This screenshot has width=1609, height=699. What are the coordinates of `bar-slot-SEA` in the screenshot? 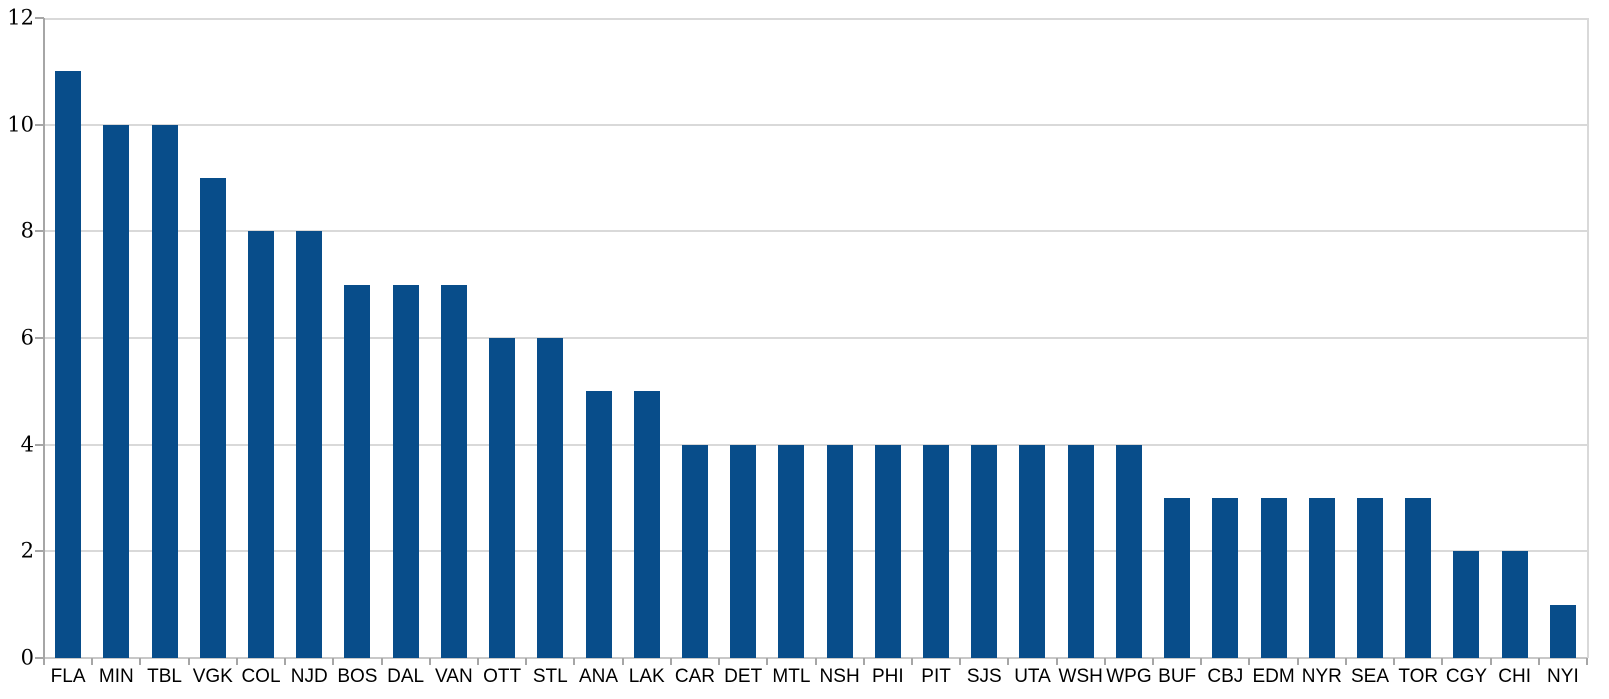 It's located at (1370, 338).